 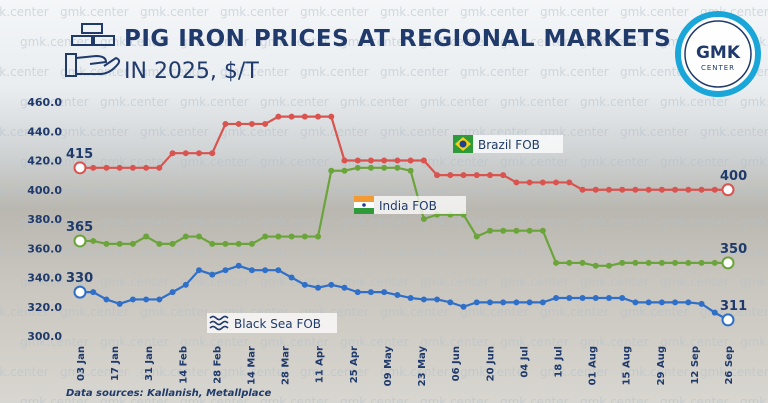 What do you see at coordinates (627, 365) in the screenshot?
I see `x-tick-label: 15 Aug` at bounding box center [627, 365].